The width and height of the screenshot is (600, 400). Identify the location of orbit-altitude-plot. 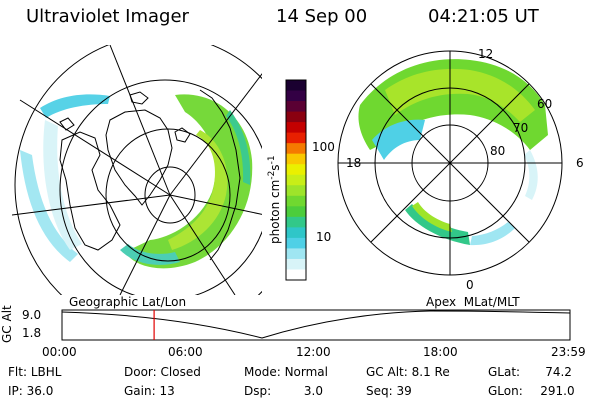
(316, 325).